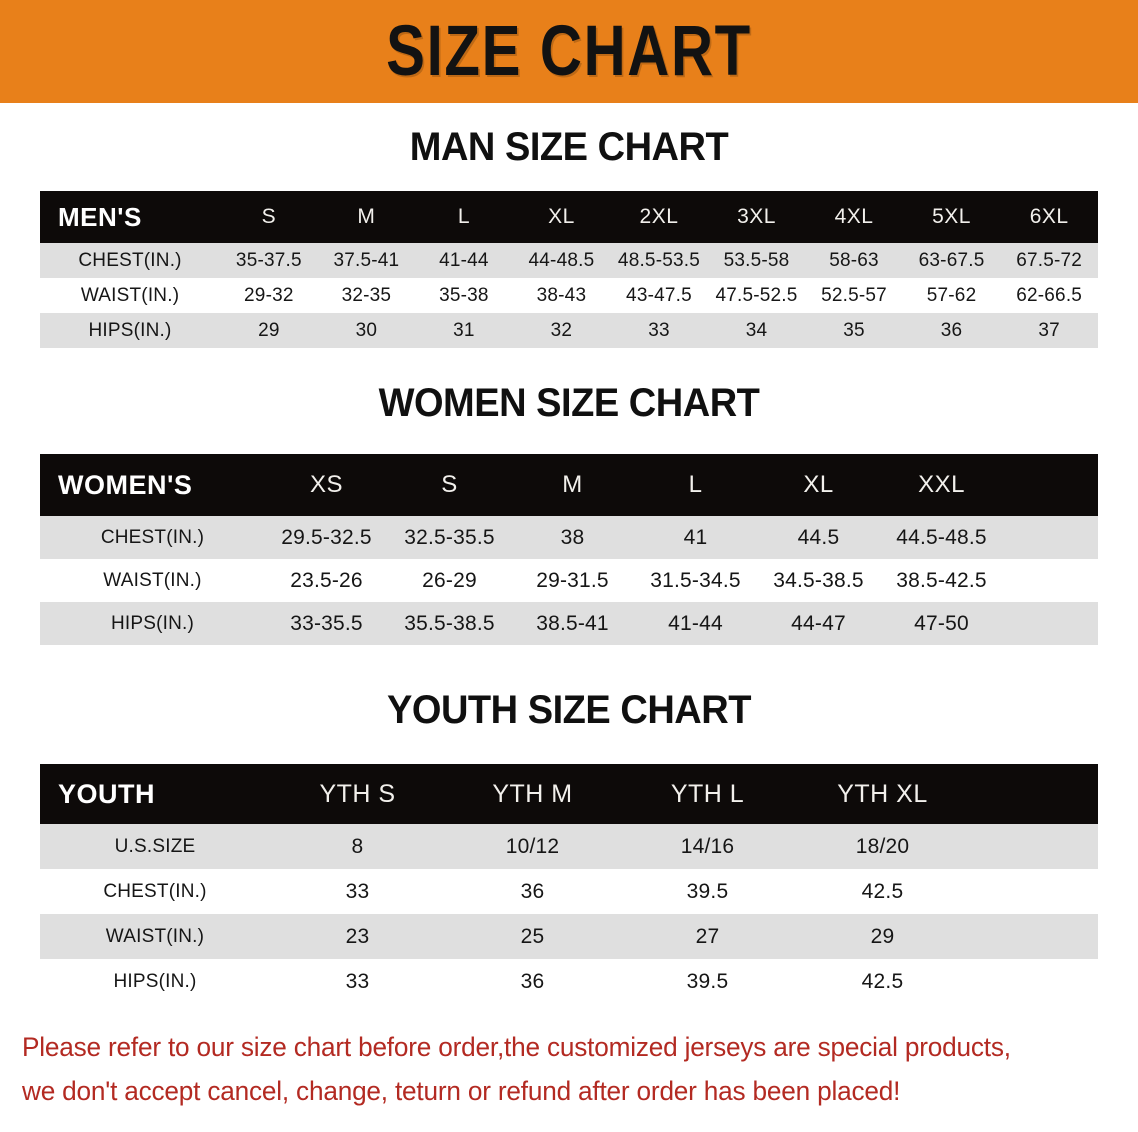 This screenshot has height=1132, width=1138. I want to click on men-waist-3xl: 47.5-52.5, so click(756, 295).